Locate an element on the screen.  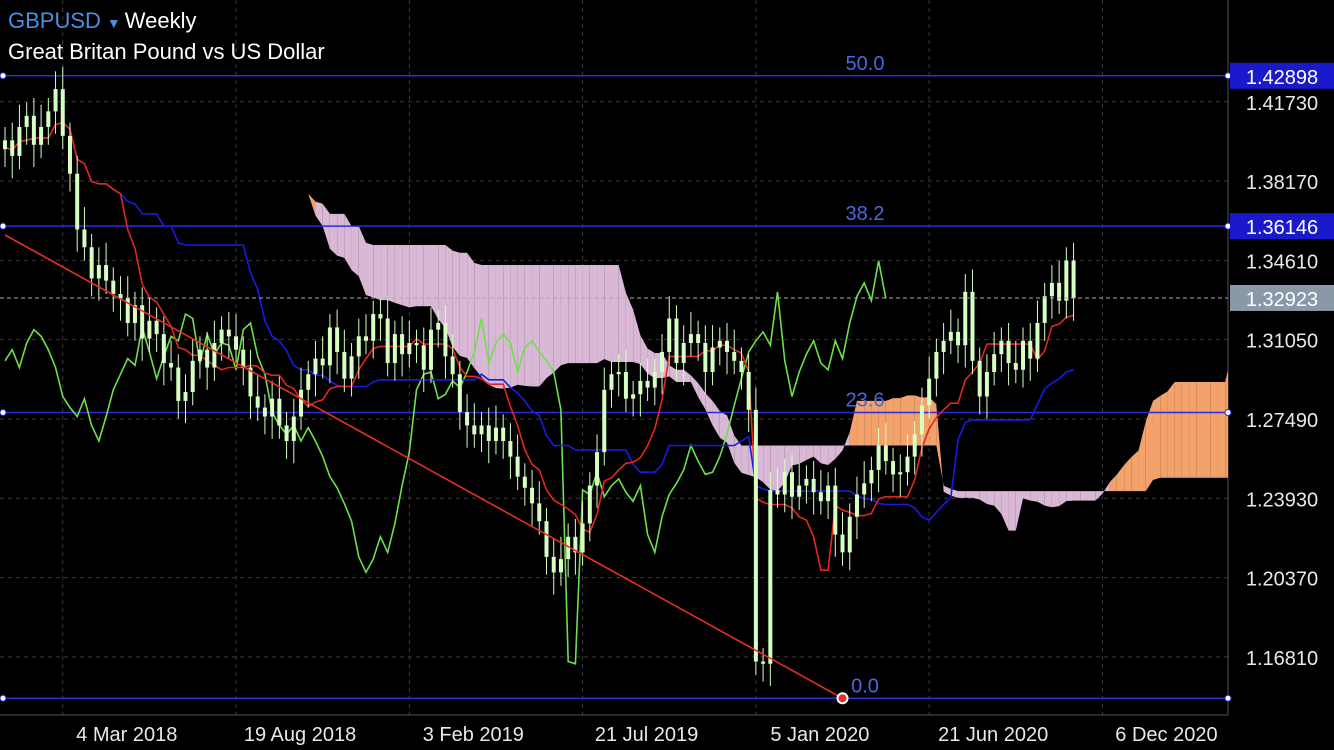
timeframe-selector: Weekly is located at coordinates (160, 20).